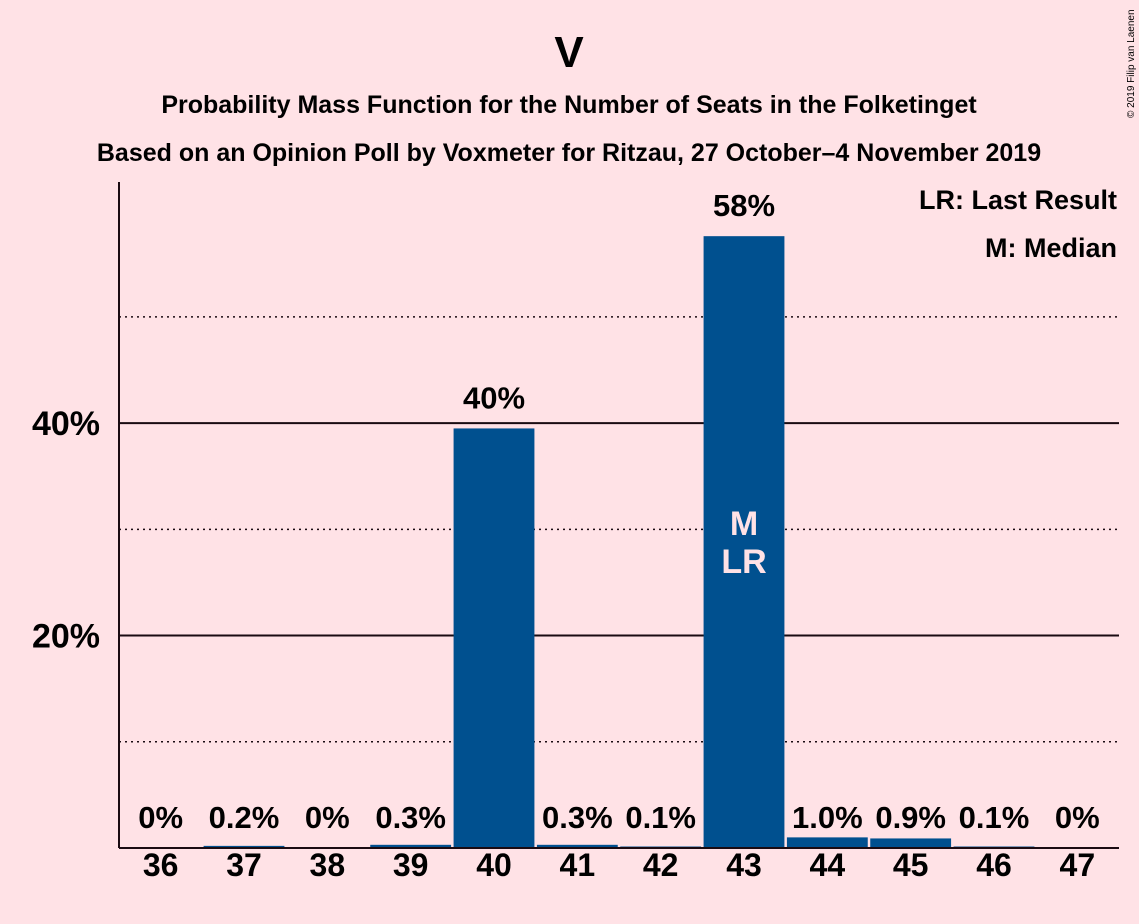 This screenshot has height=924, width=1139. Describe the element at coordinates (994, 865) in the screenshot. I see `x-tick-label: 46` at that location.